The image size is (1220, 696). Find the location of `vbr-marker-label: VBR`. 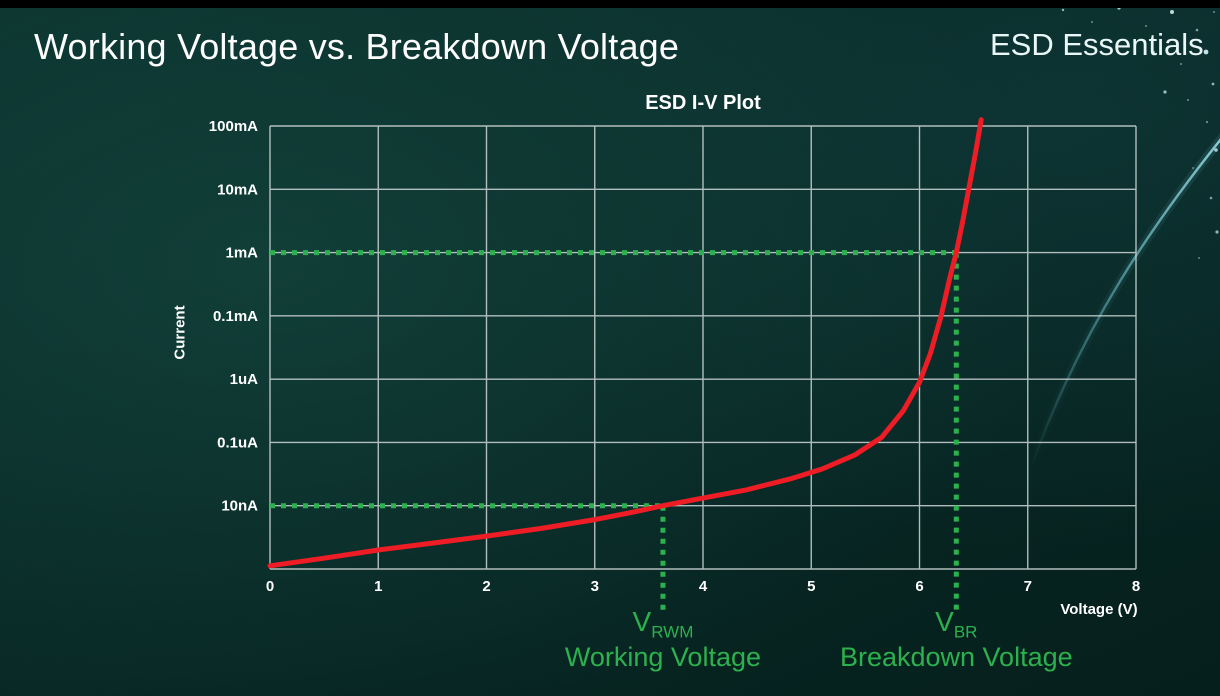

vbr-marker-label: VBR is located at coordinates (956, 624).